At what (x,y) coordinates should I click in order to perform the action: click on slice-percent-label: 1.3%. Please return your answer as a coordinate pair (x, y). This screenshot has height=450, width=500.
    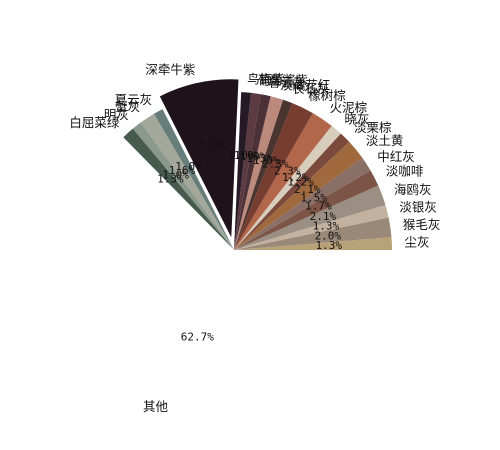
    Looking at the image, I should click on (170, 179).